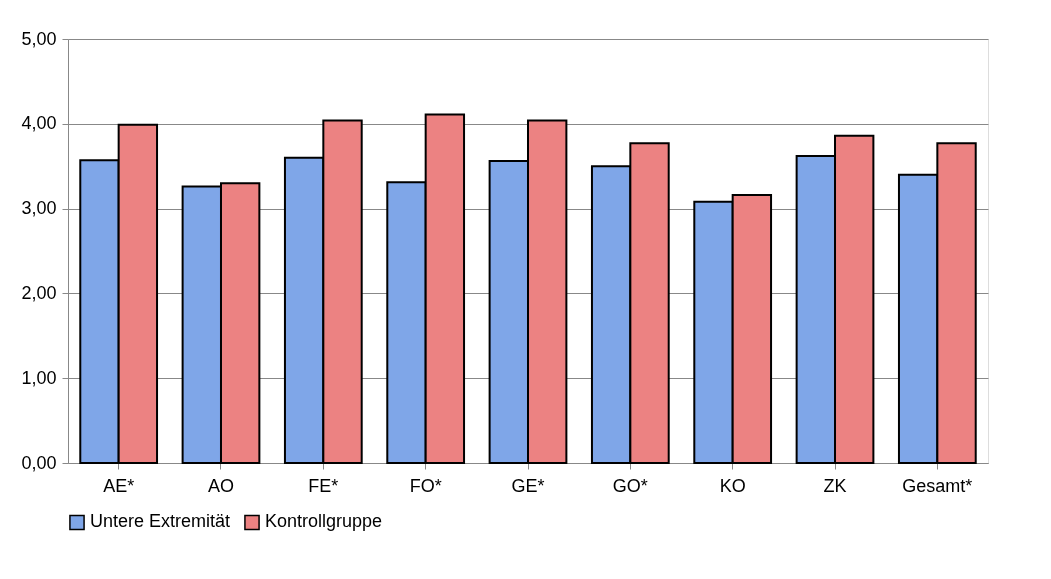  What do you see at coordinates (39, 208) in the screenshot?
I see `y-tick-label: 3,00` at bounding box center [39, 208].